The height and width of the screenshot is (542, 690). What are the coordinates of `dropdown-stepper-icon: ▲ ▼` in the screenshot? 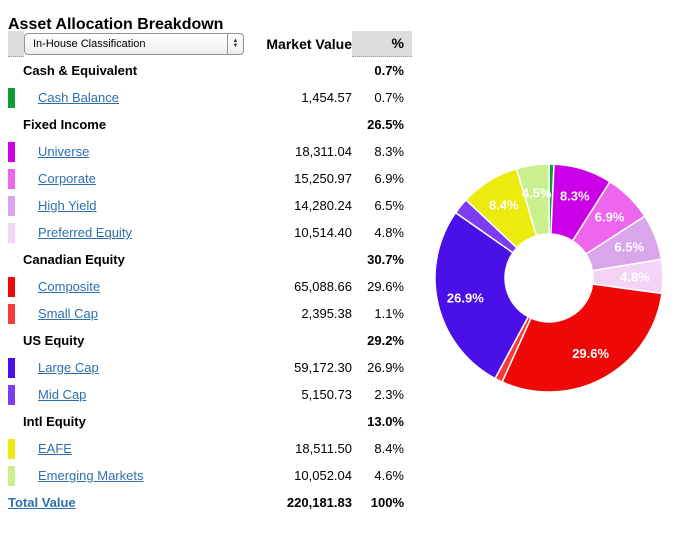 It's located at (235, 43).